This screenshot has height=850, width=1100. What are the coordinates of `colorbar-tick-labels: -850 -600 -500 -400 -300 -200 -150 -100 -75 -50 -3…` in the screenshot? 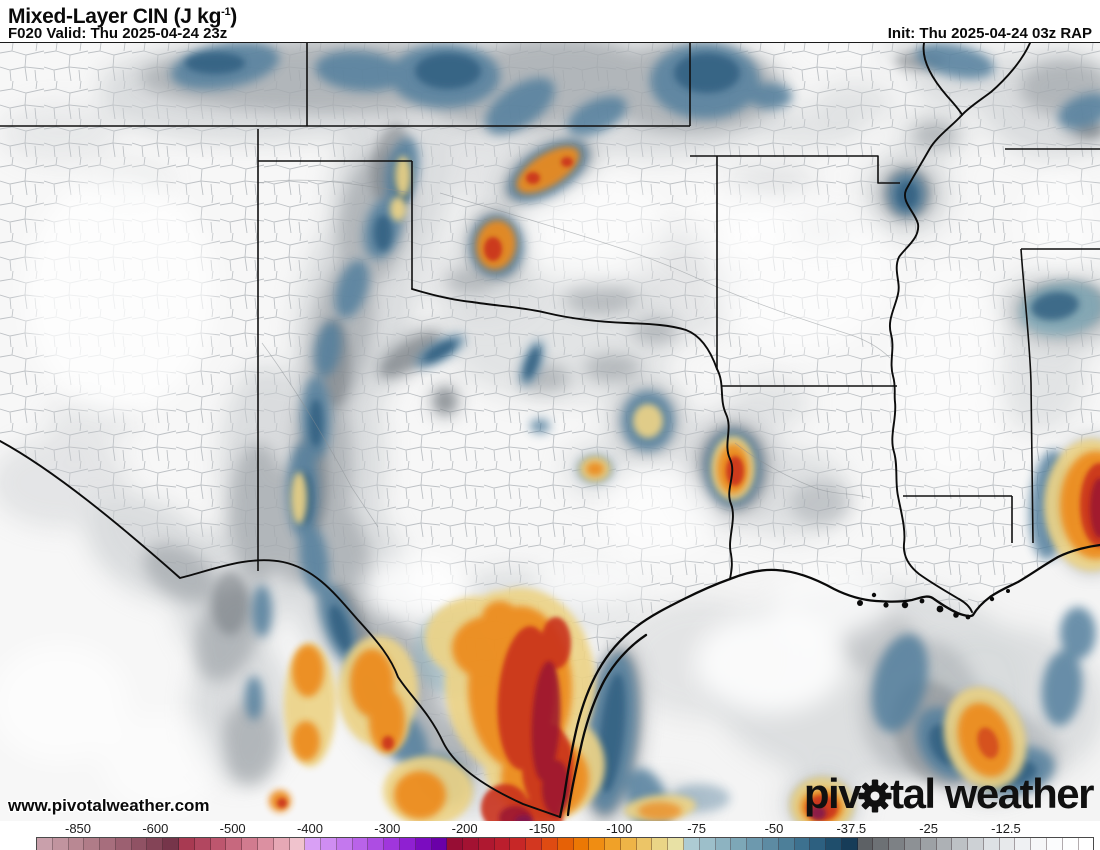 It's located at (550, 828).